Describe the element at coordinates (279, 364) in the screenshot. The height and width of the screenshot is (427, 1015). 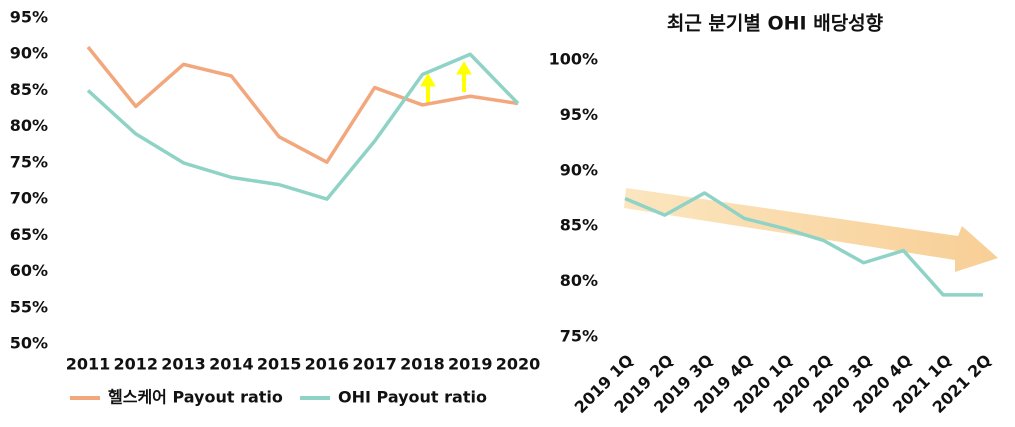
I see `x-tick-label: 2015` at that location.